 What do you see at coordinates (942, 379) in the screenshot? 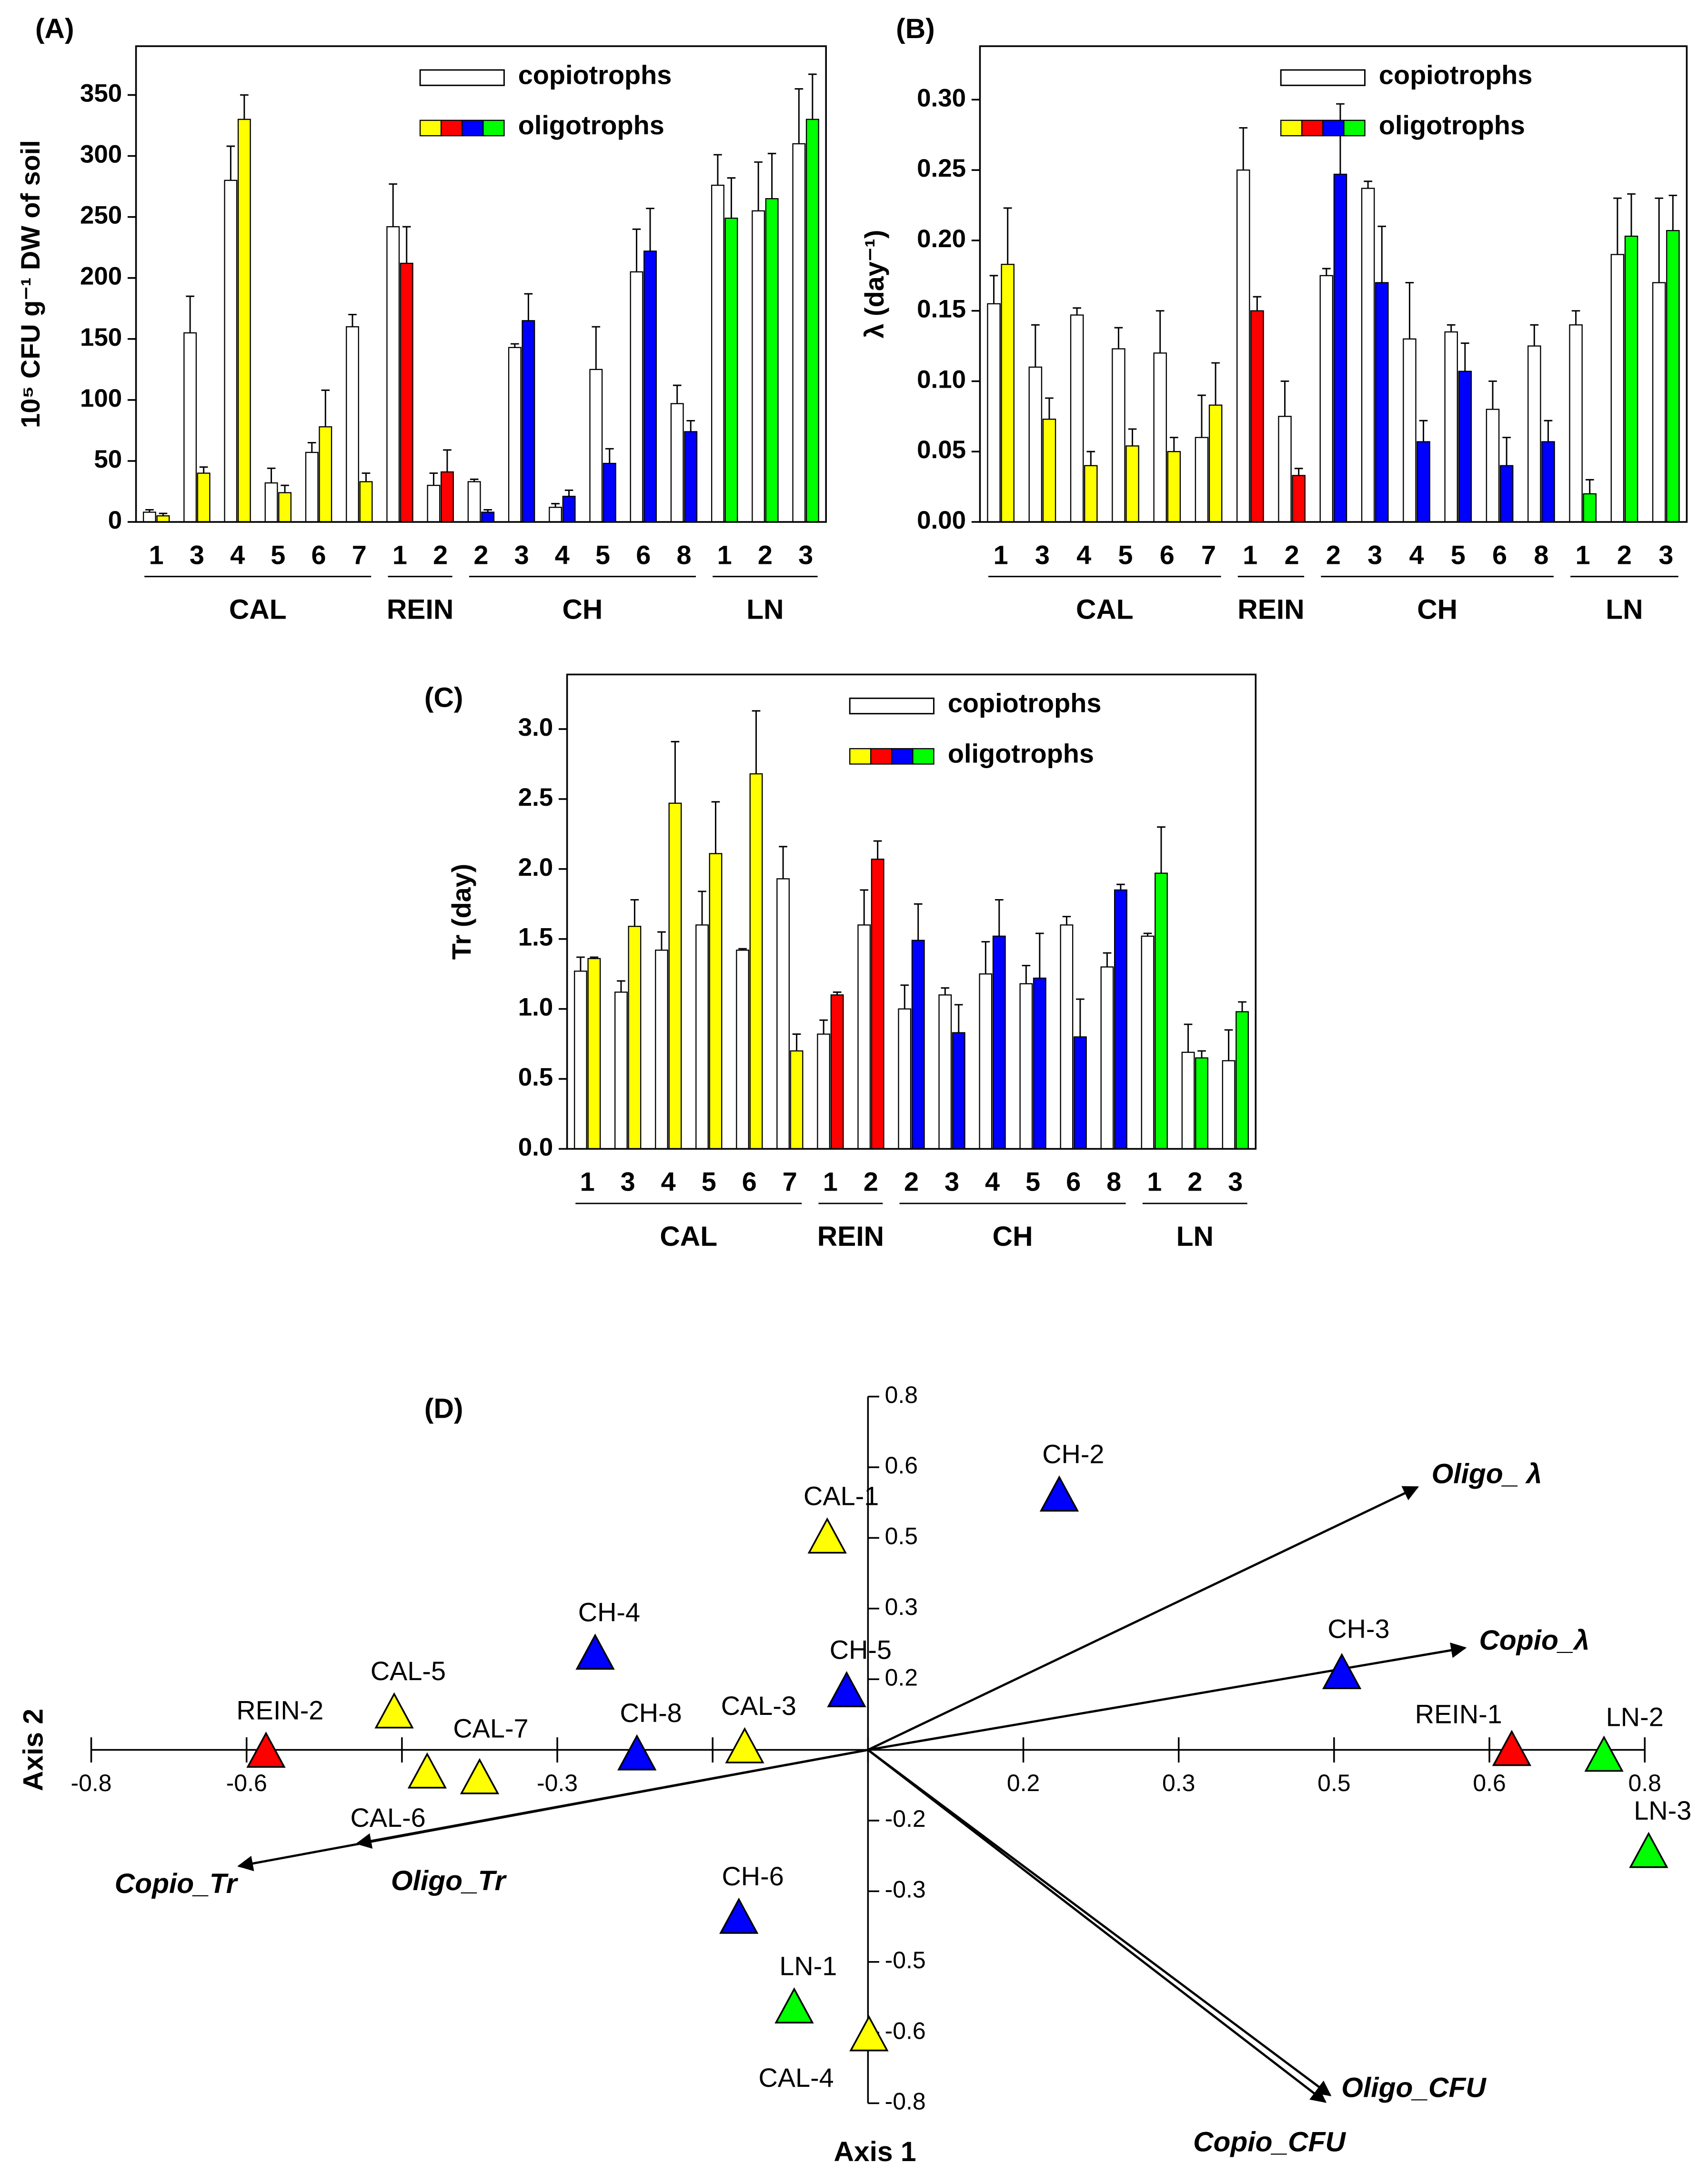
I see `y-tick-label: 0.10` at bounding box center [942, 379].